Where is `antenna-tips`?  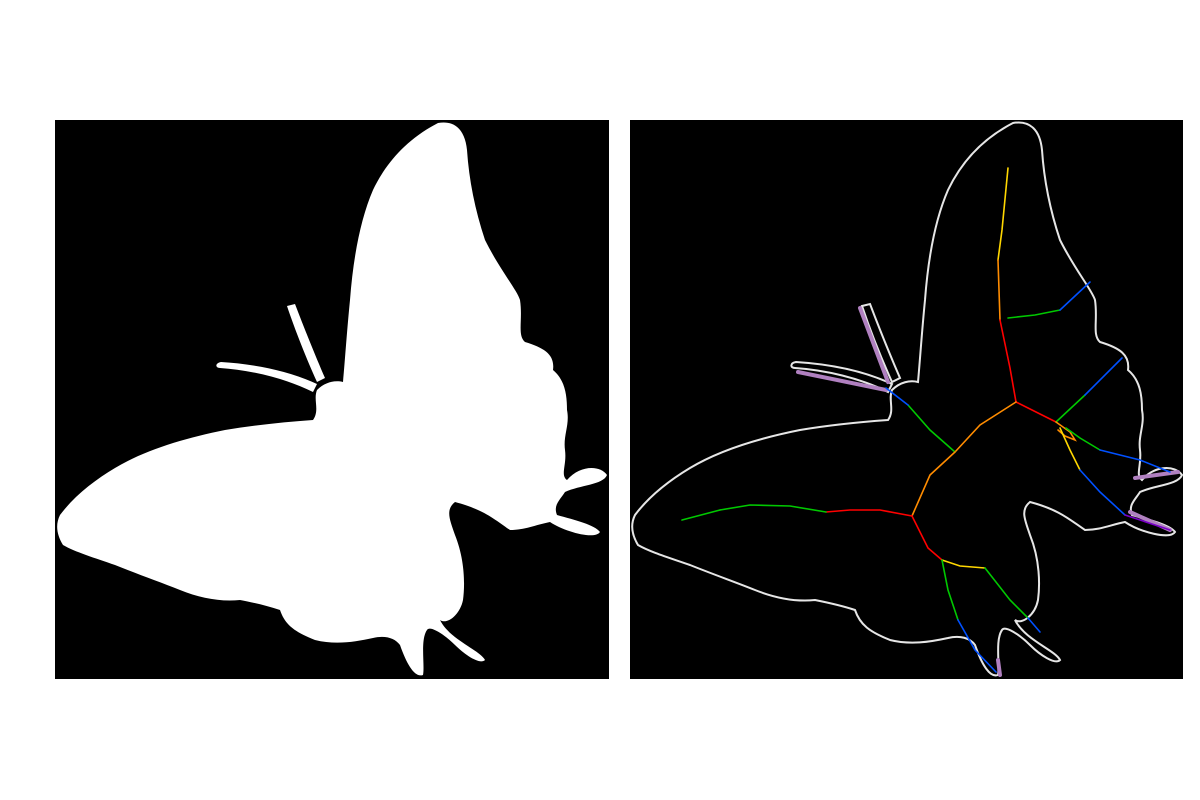
antenna-tips is located at coordinates (988, 491).